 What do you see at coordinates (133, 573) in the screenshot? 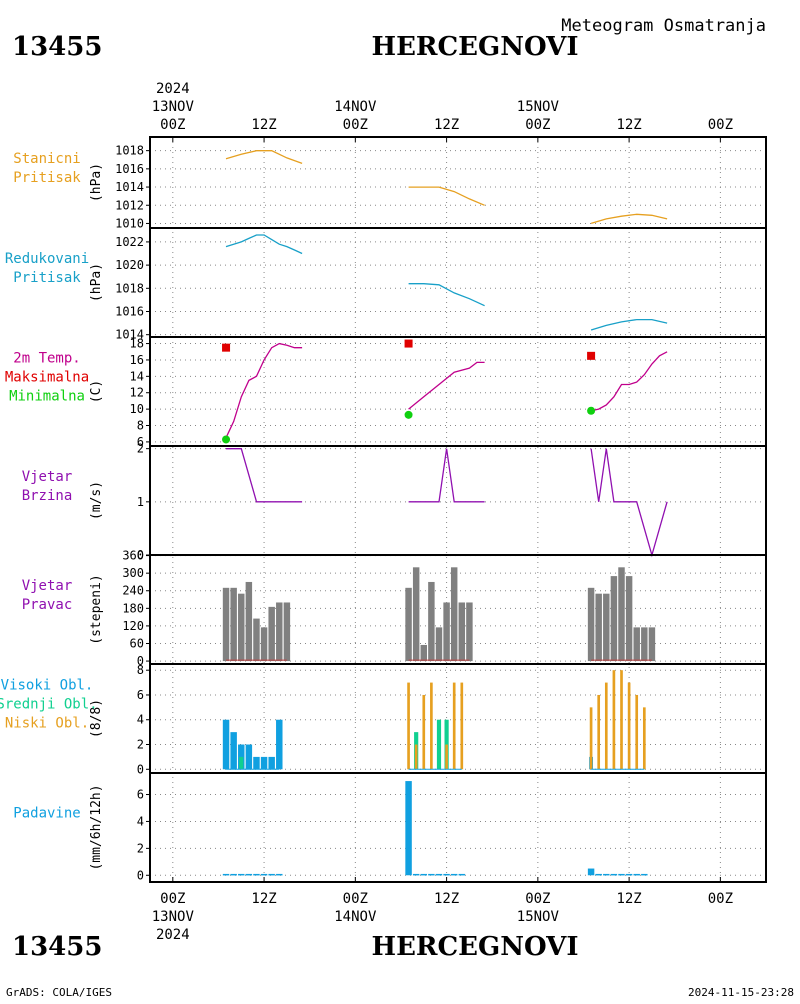
I see `y-tick-label: 300` at bounding box center [133, 573].